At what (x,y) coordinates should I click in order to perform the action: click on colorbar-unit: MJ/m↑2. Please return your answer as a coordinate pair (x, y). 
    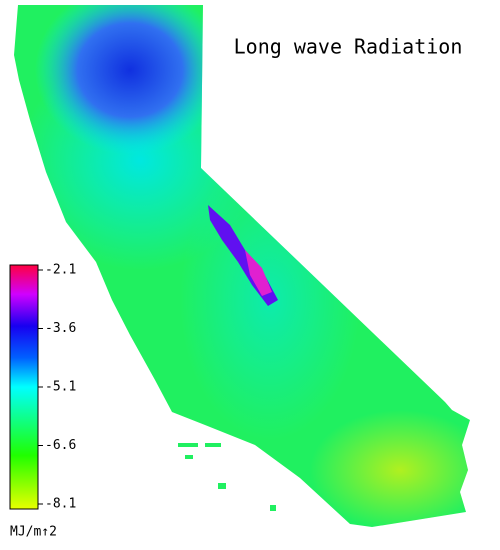
    Looking at the image, I should click on (33, 532).